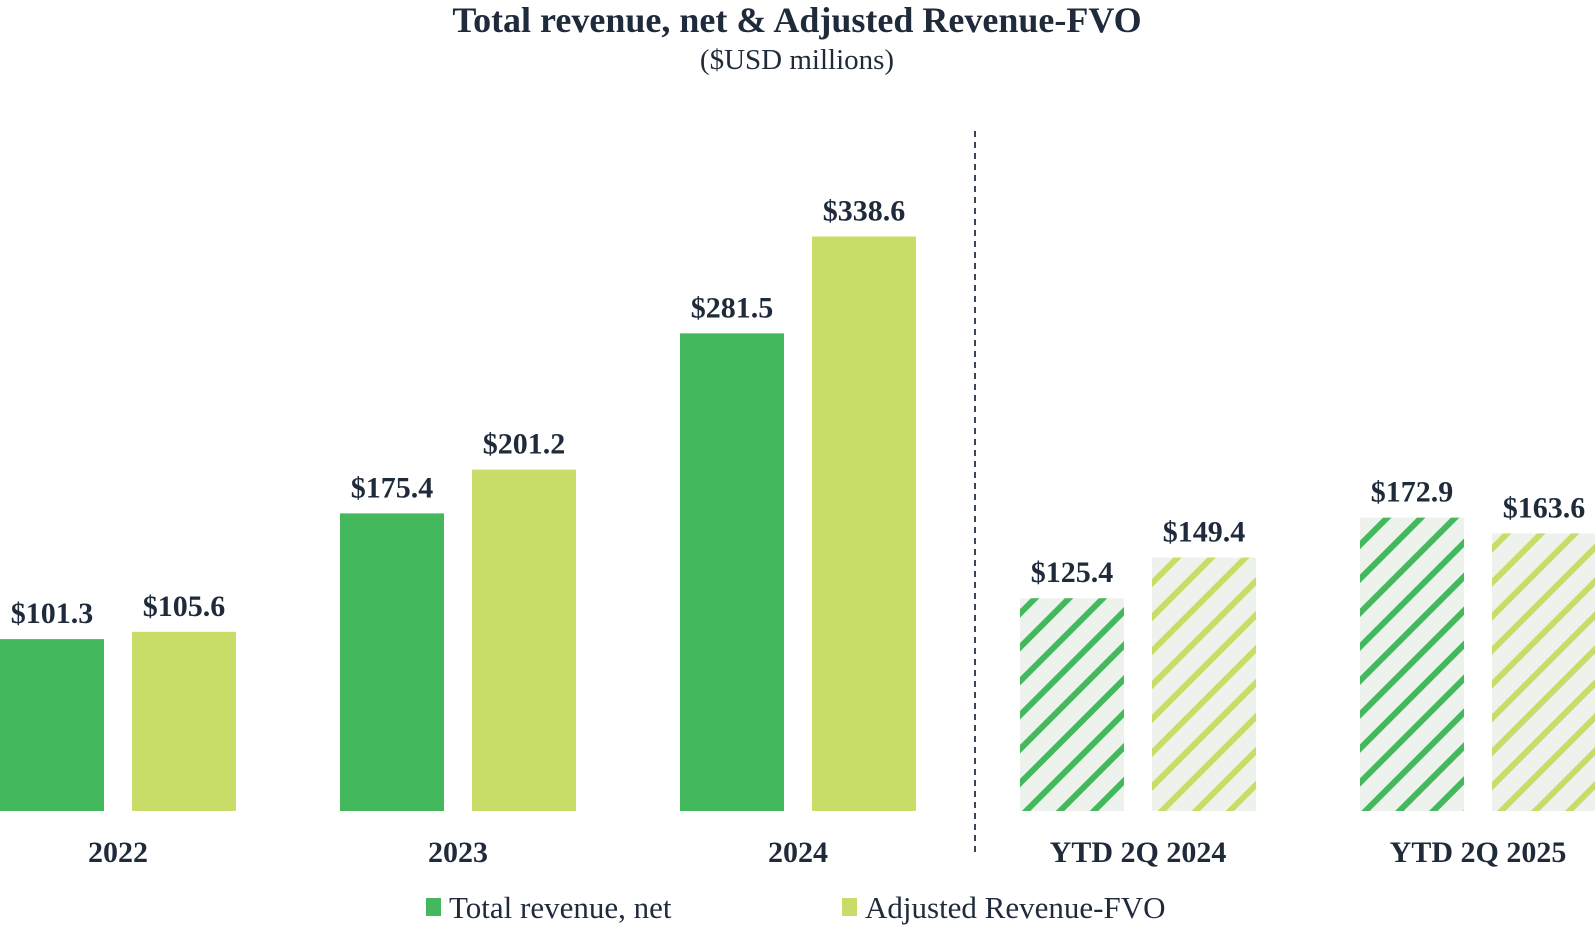 This screenshot has width=1595, height=929. What do you see at coordinates (392, 487) in the screenshot?
I see `value-label-total-revenue-2023: $175.4` at bounding box center [392, 487].